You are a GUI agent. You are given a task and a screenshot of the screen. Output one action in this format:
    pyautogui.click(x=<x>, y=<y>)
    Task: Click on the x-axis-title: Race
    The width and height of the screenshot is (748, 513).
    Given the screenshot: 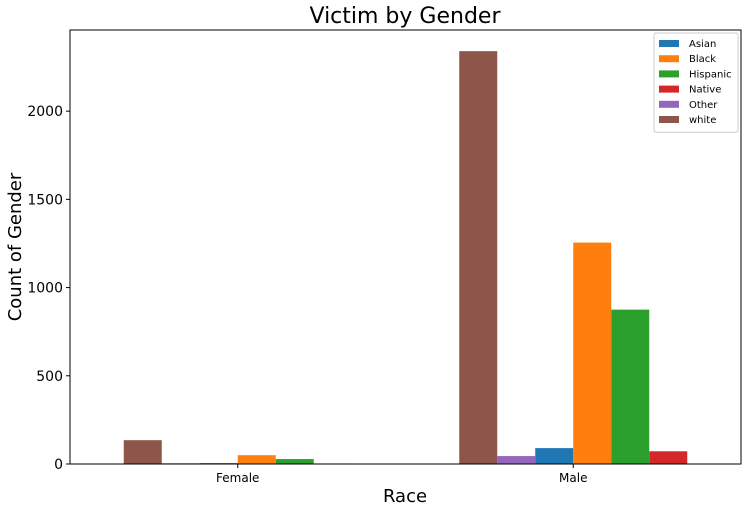 What is the action you would take?
    pyautogui.click(x=405, y=496)
    